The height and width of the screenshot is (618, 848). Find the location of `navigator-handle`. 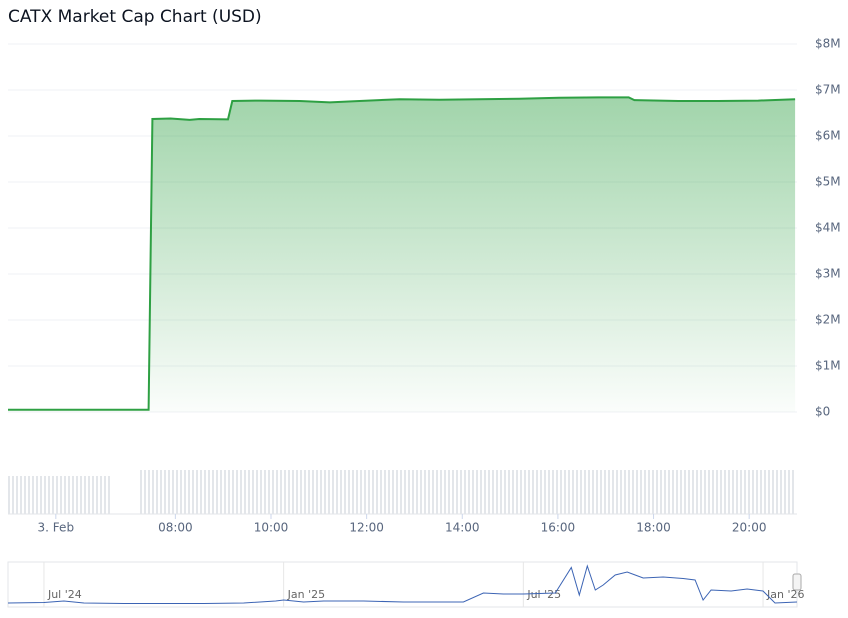

navigator-handle is located at coordinates (797, 582).